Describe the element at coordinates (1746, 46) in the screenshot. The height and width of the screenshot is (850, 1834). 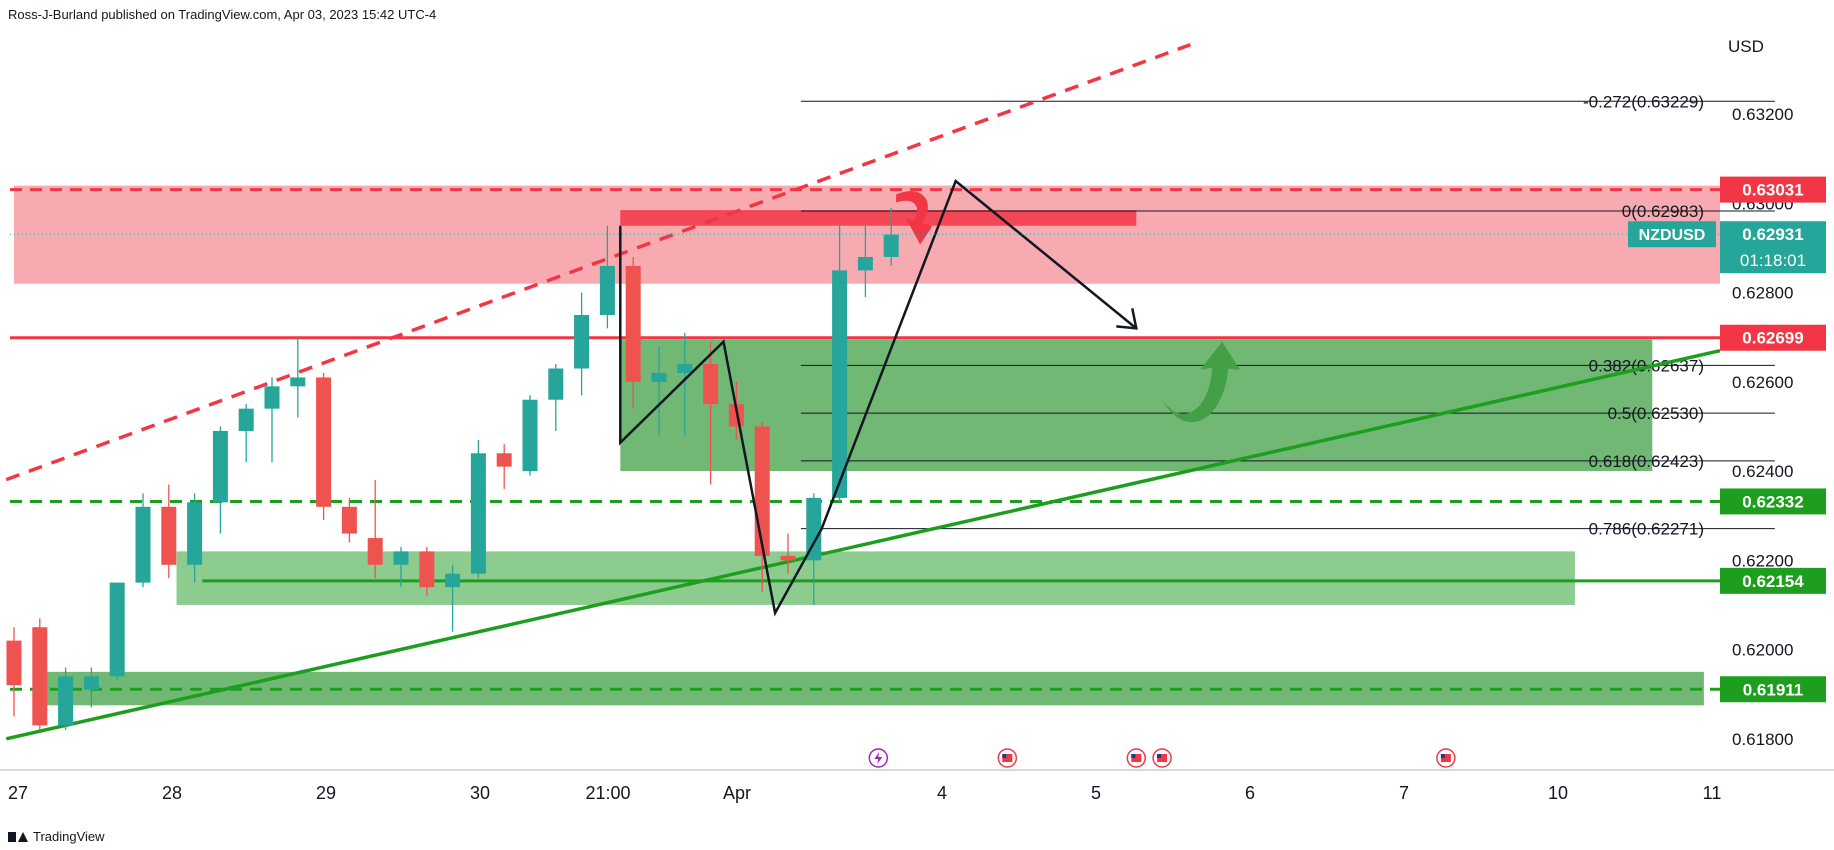
I see `currency-label: USD` at that location.